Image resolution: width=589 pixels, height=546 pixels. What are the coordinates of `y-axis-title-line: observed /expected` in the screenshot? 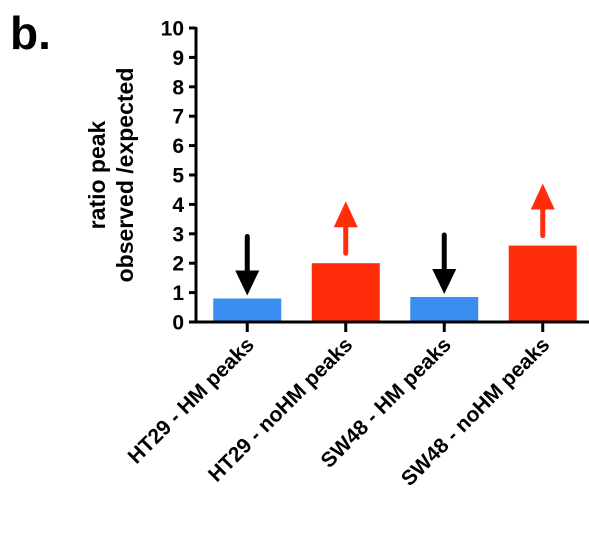 It's located at (125, 175).